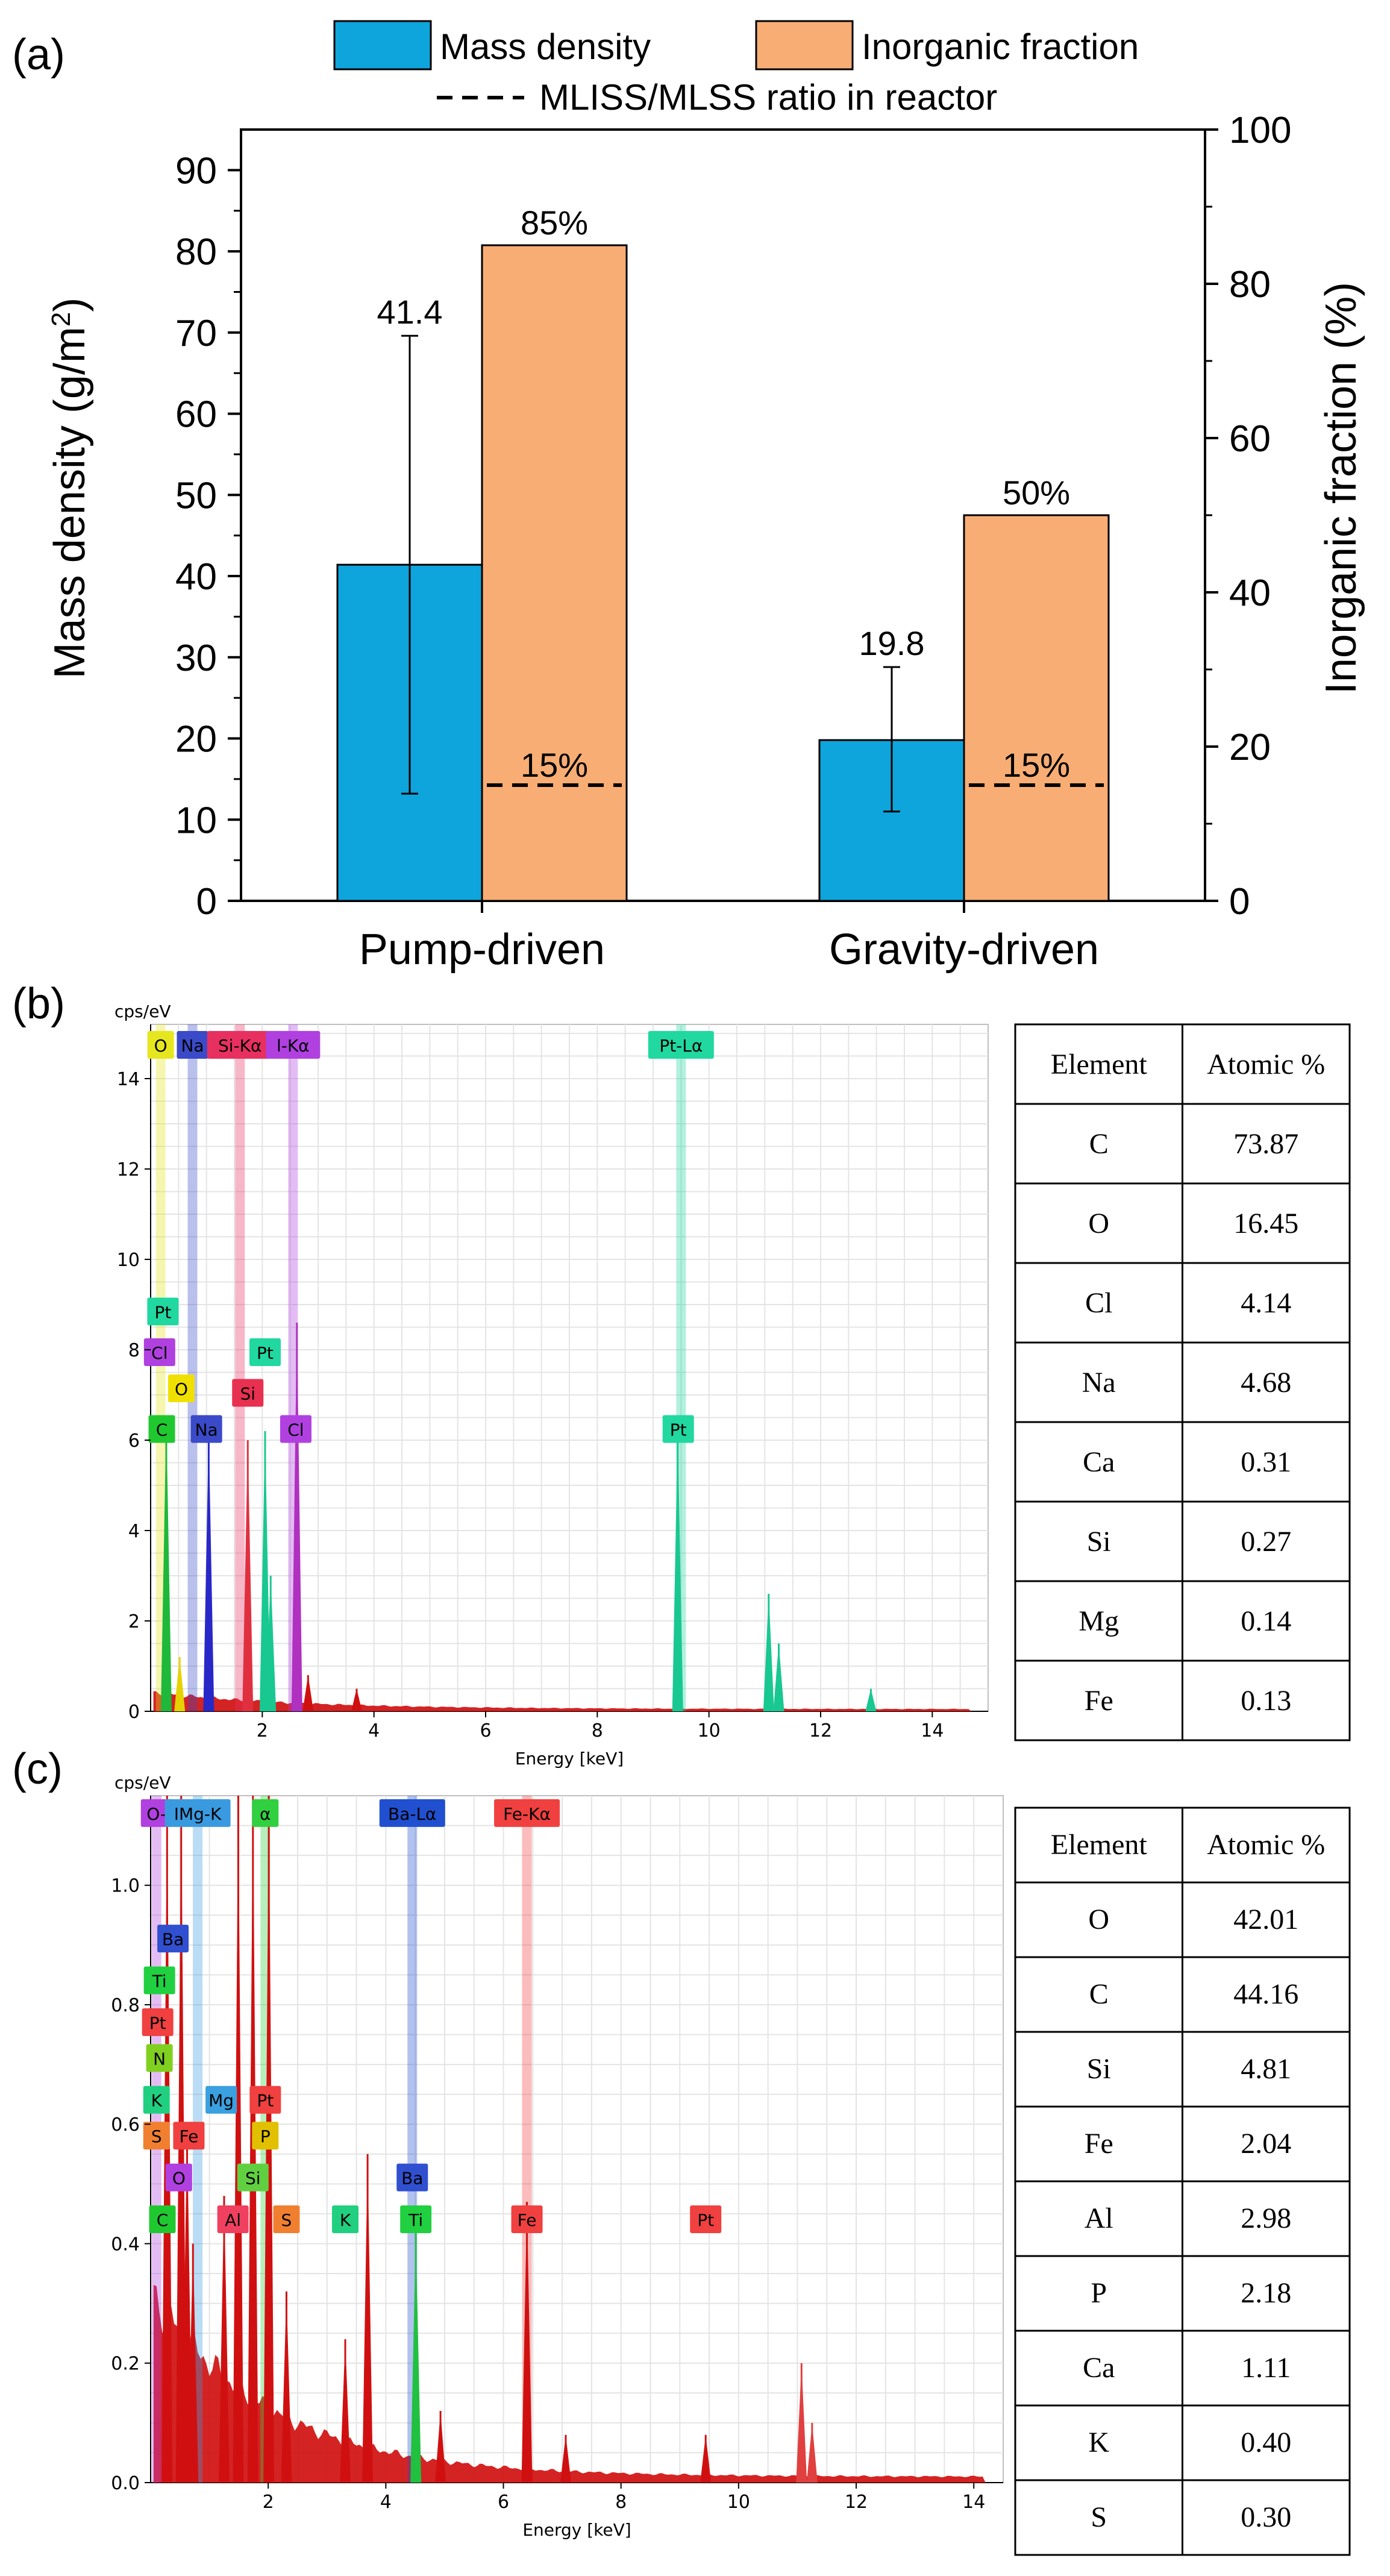  Describe the element at coordinates (1266, 1994) in the screenshot. I see `table-cell-atomic: 44.16` at that location.